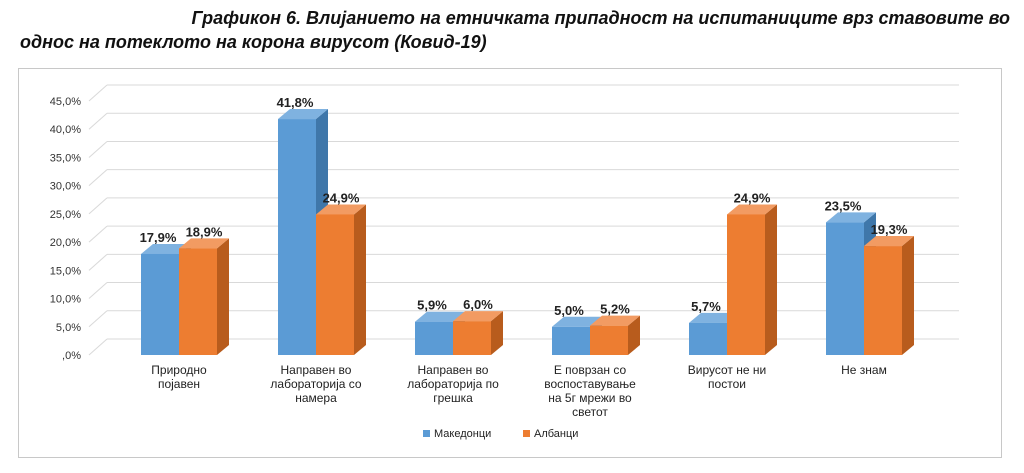  Describe the element at coordinates (71, 356) in the screenshot. I see `y-tick-label: ,0%` at that location.